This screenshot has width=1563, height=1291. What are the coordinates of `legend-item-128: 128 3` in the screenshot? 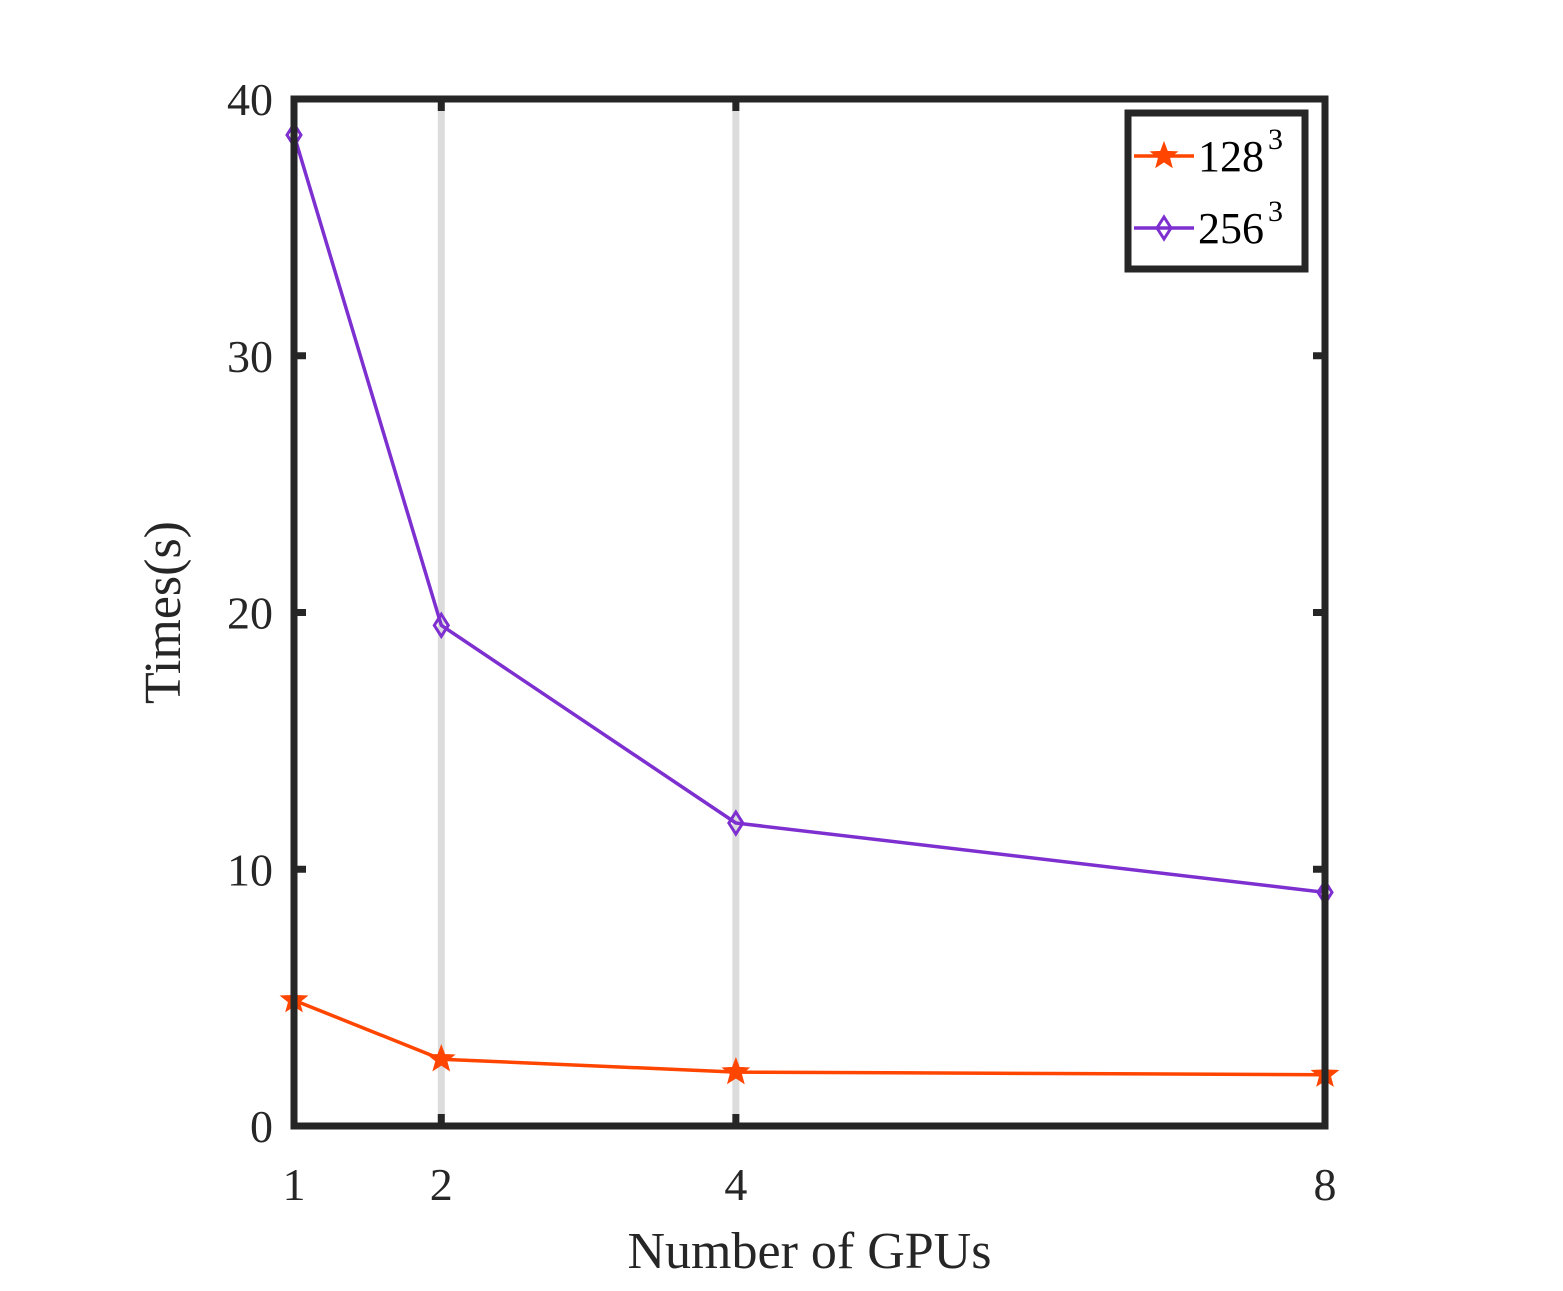 It's located at (1208, 152).